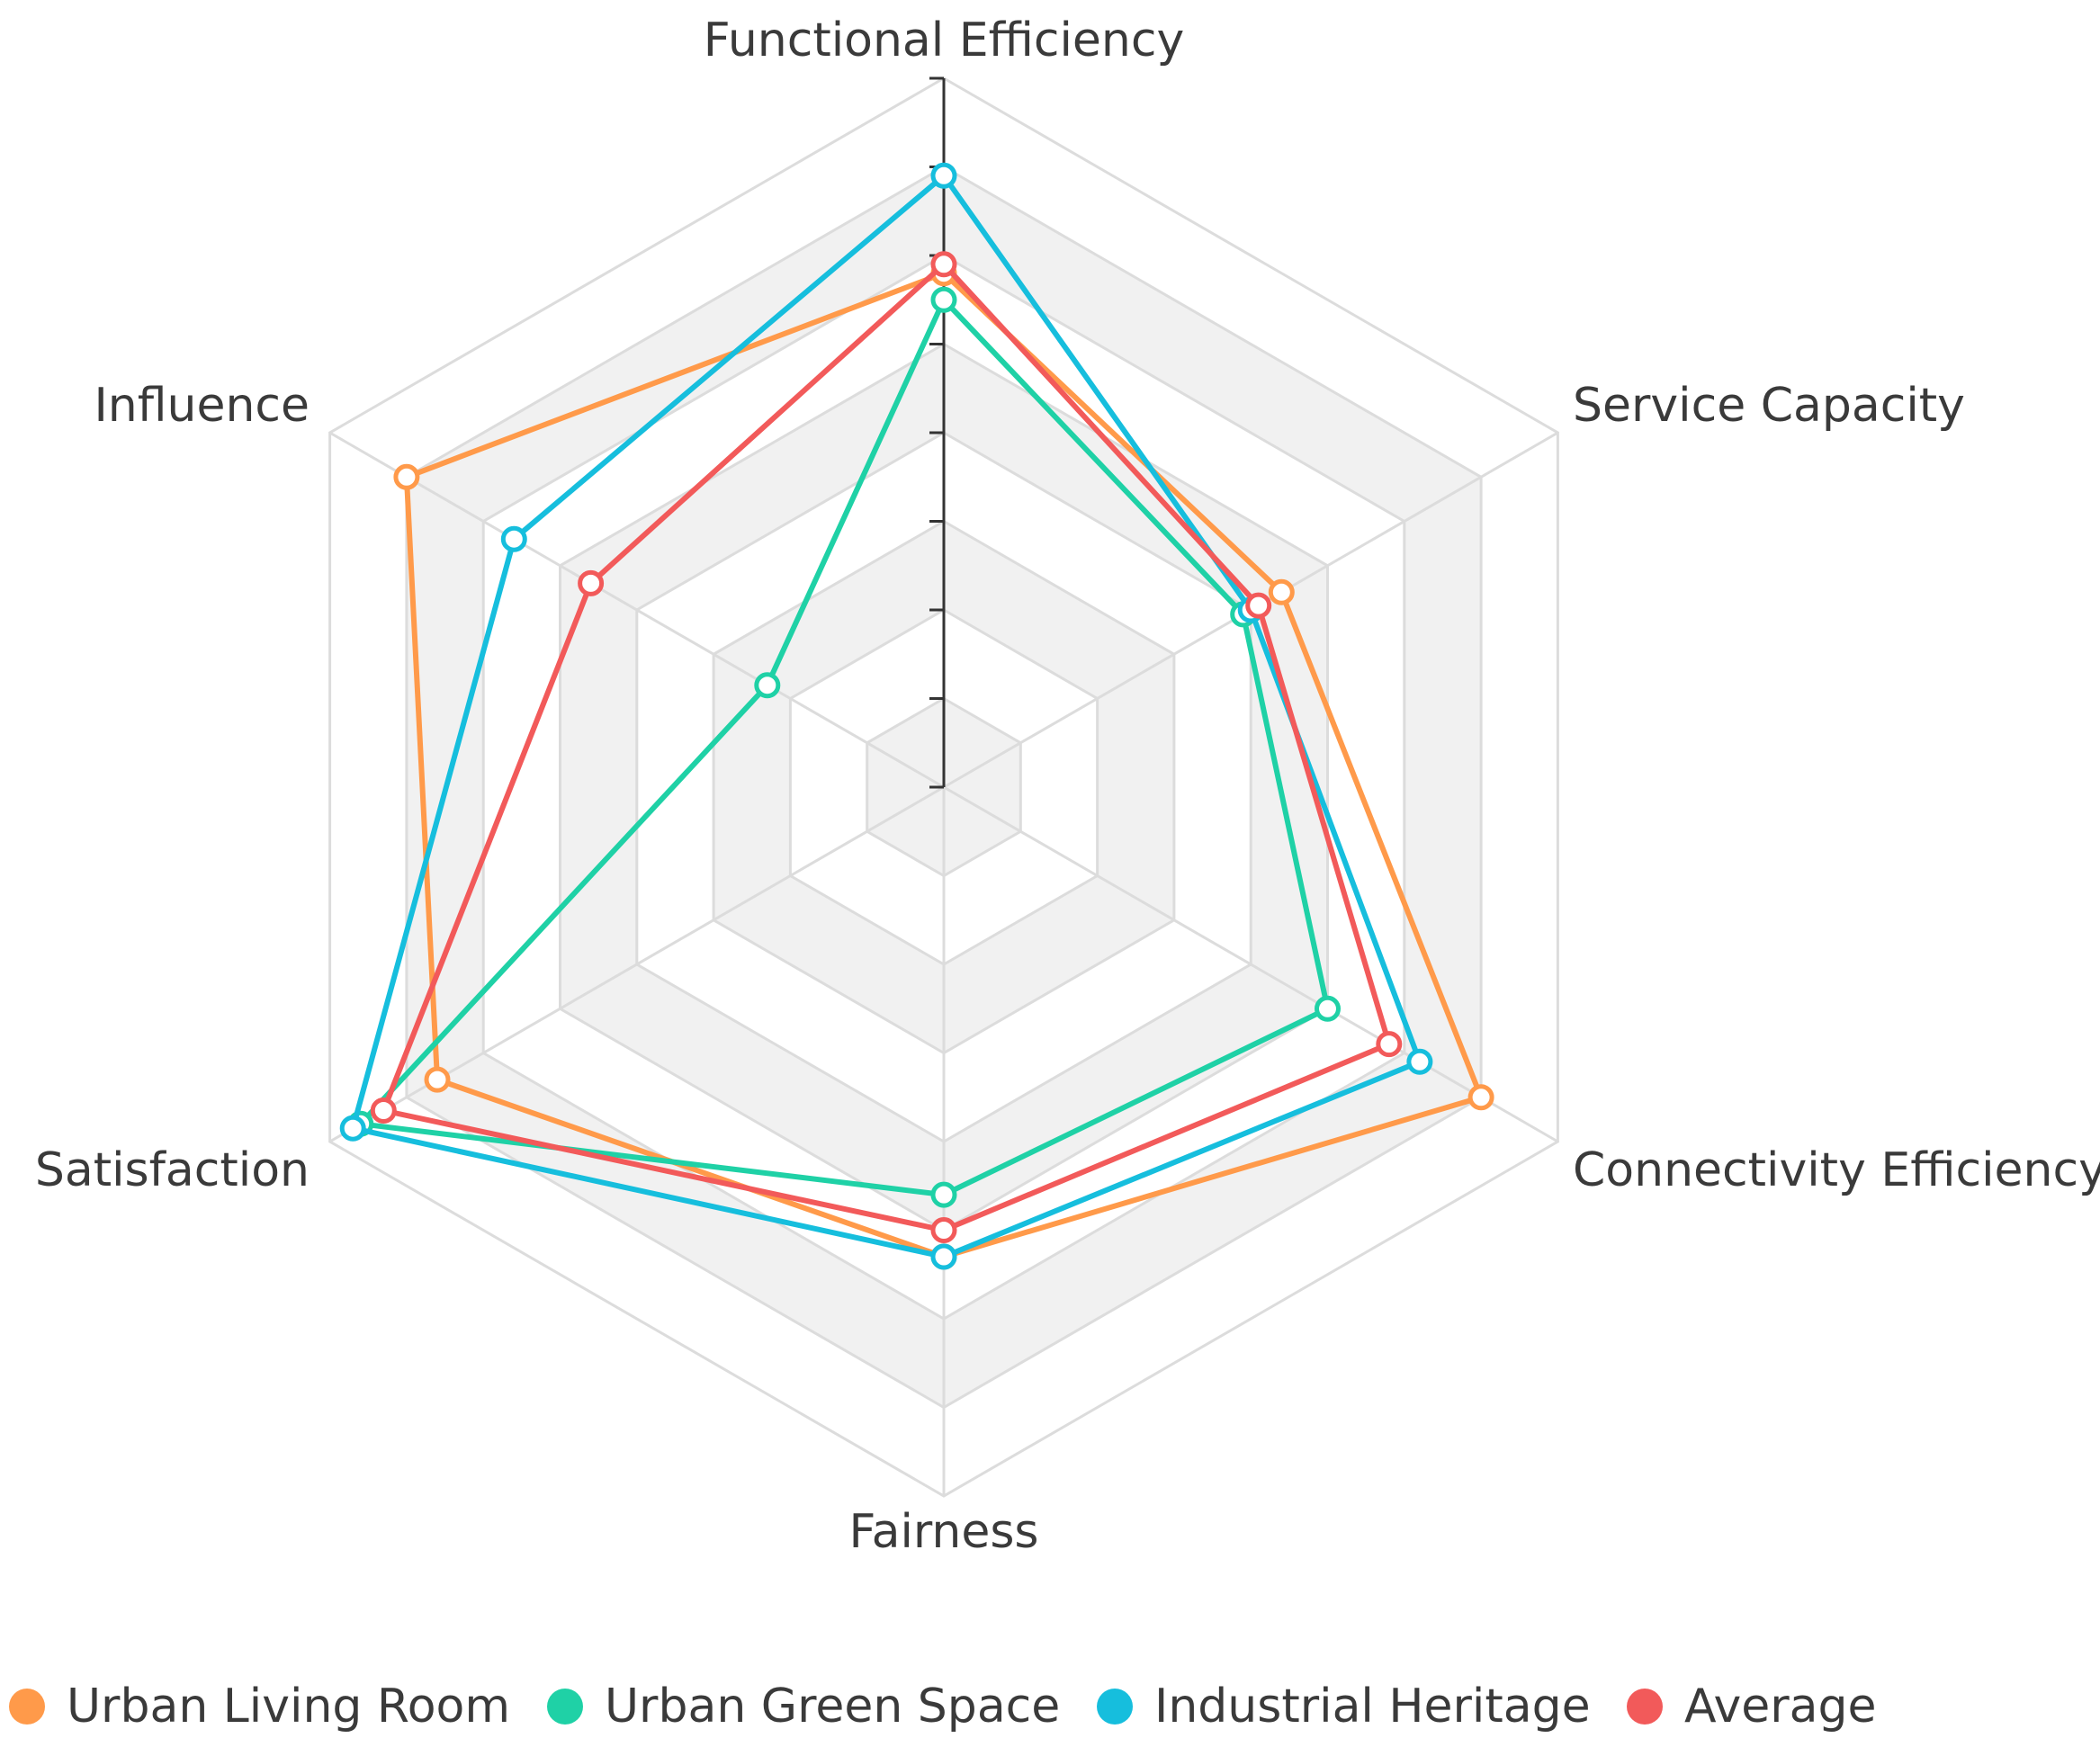 This screenshot has height=1747, width=2100. I want to click on legend-item-industrial-heritage: Industrial Heritage, so click(1344, 1706).